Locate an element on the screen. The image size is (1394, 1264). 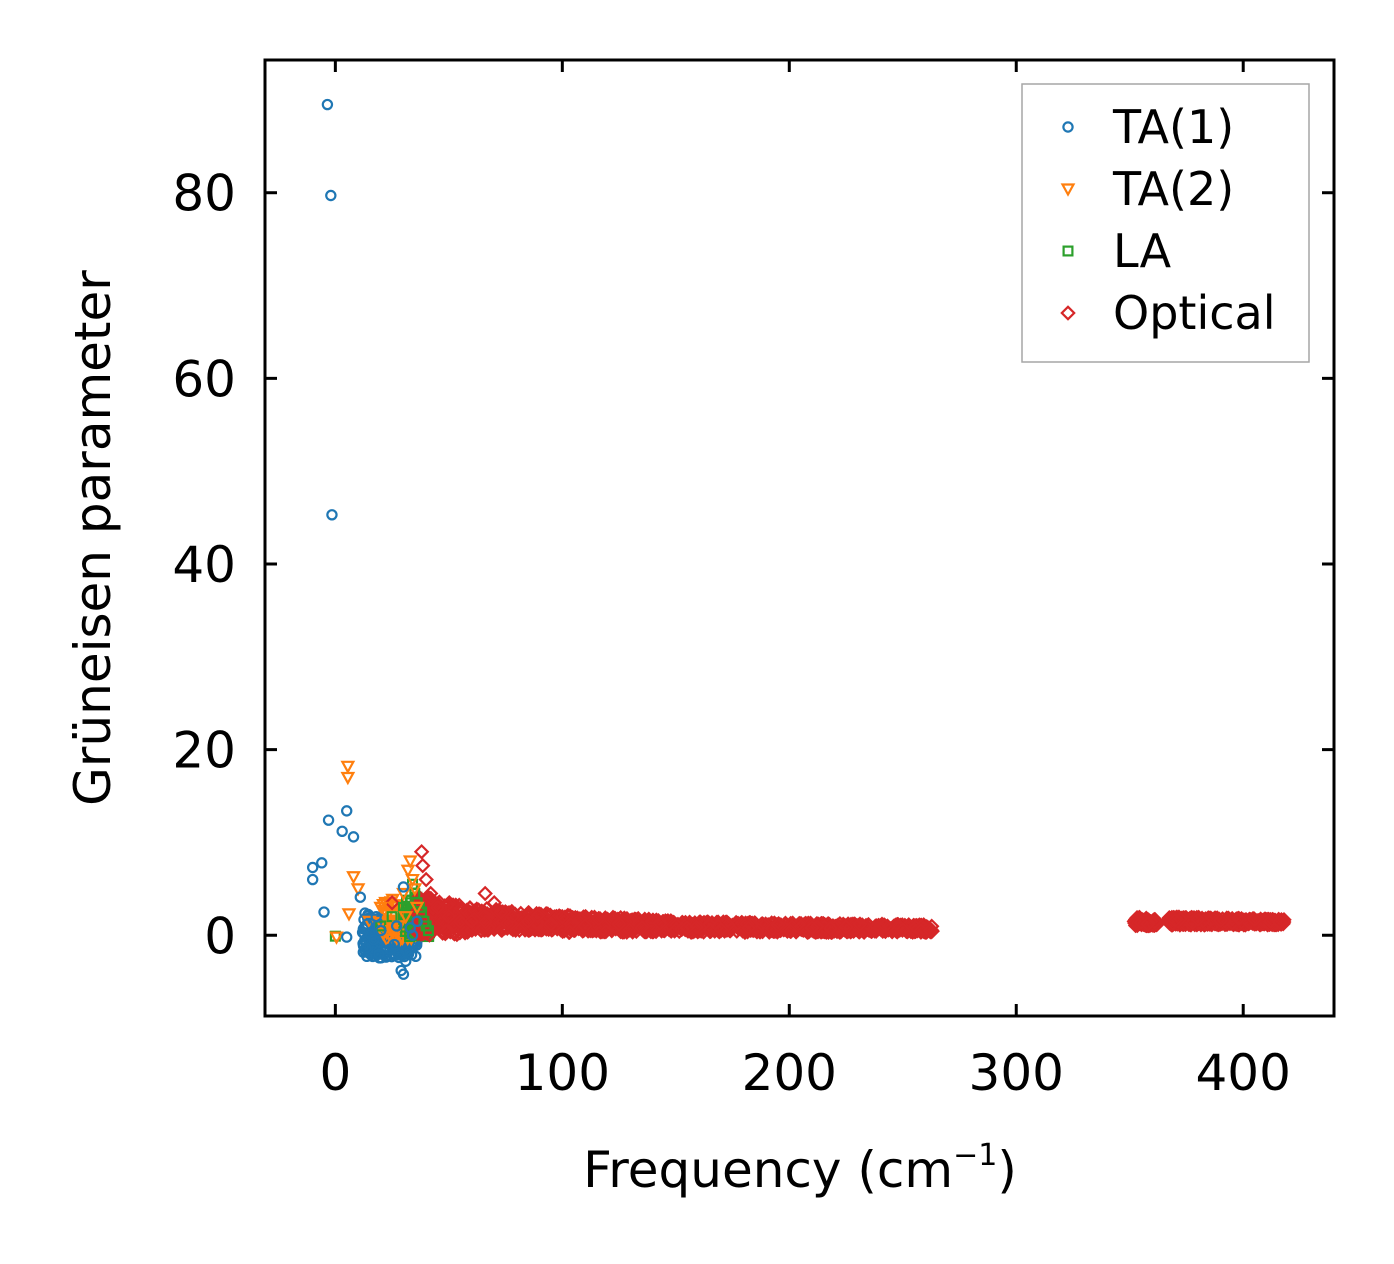
x-tick-label: 100 is located at coordinates (562, 1073).